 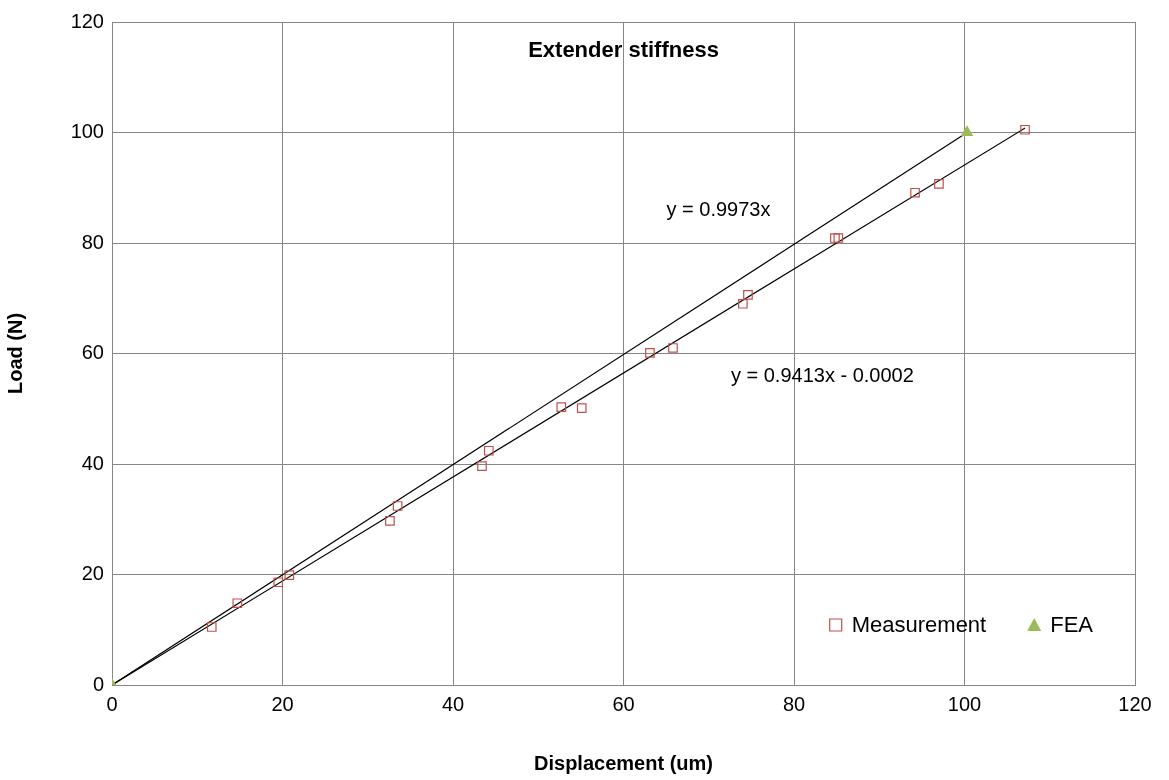 I want to click on text: Extender stiffness, so click(x=623, y=50).